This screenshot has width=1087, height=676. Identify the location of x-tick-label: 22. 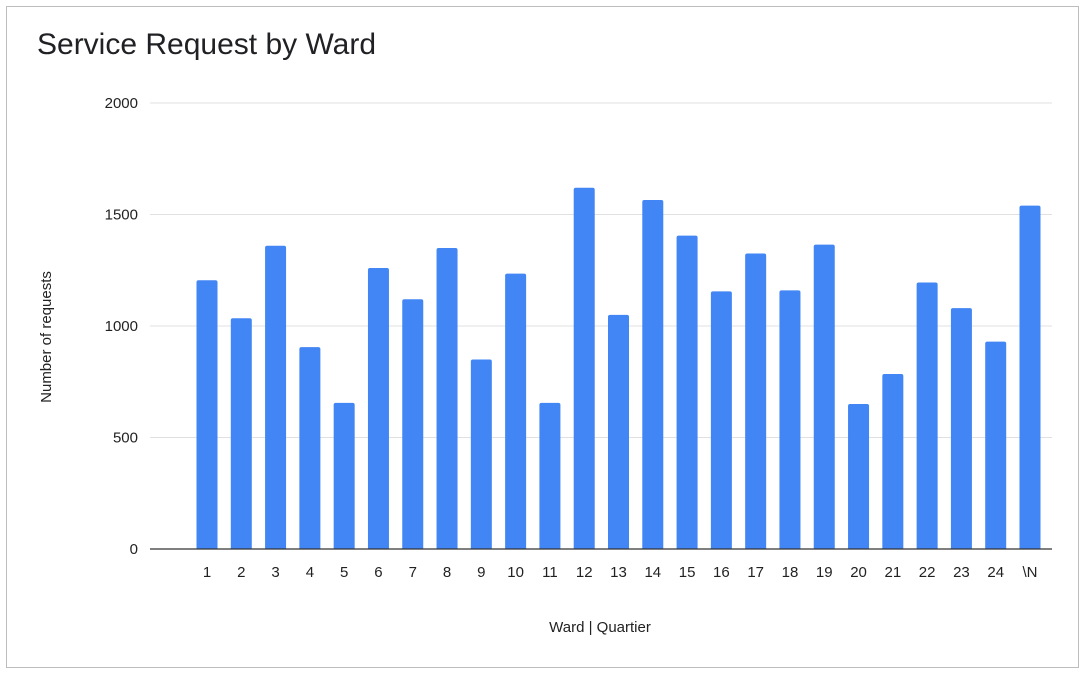
(927, 572).